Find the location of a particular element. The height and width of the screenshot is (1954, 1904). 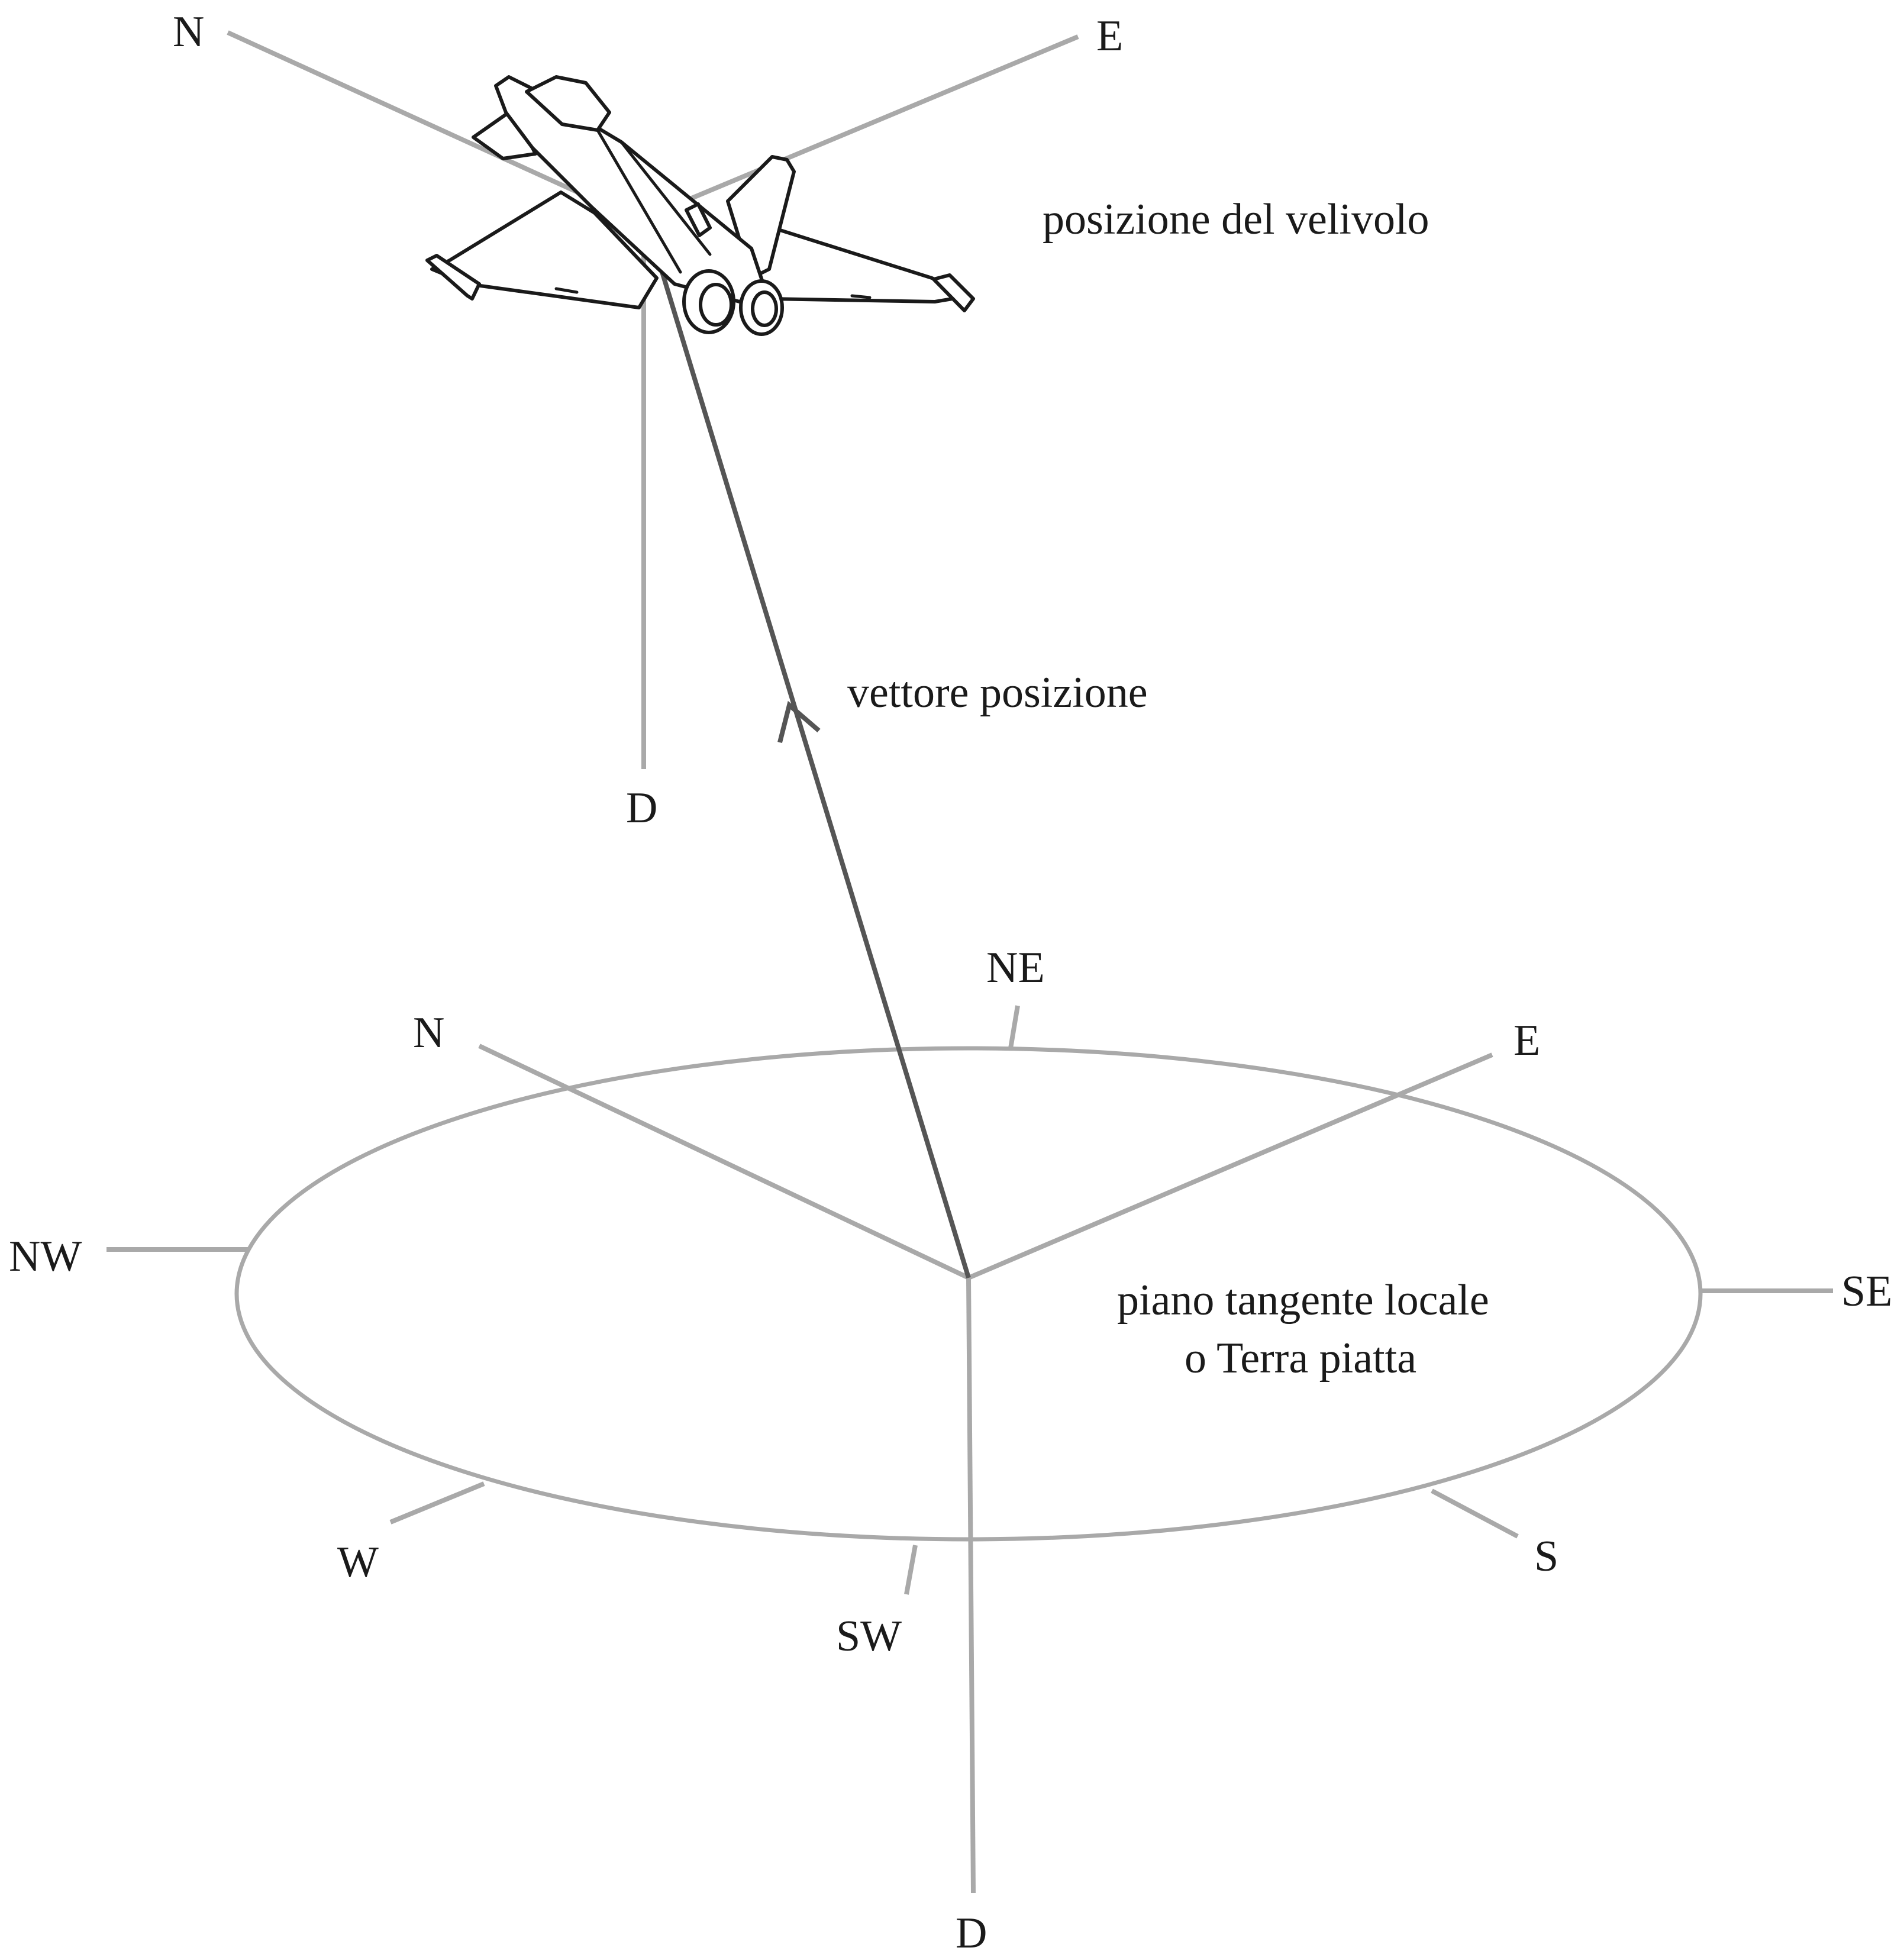

ground-east-label: E is located at coordinates (1527, 1041).